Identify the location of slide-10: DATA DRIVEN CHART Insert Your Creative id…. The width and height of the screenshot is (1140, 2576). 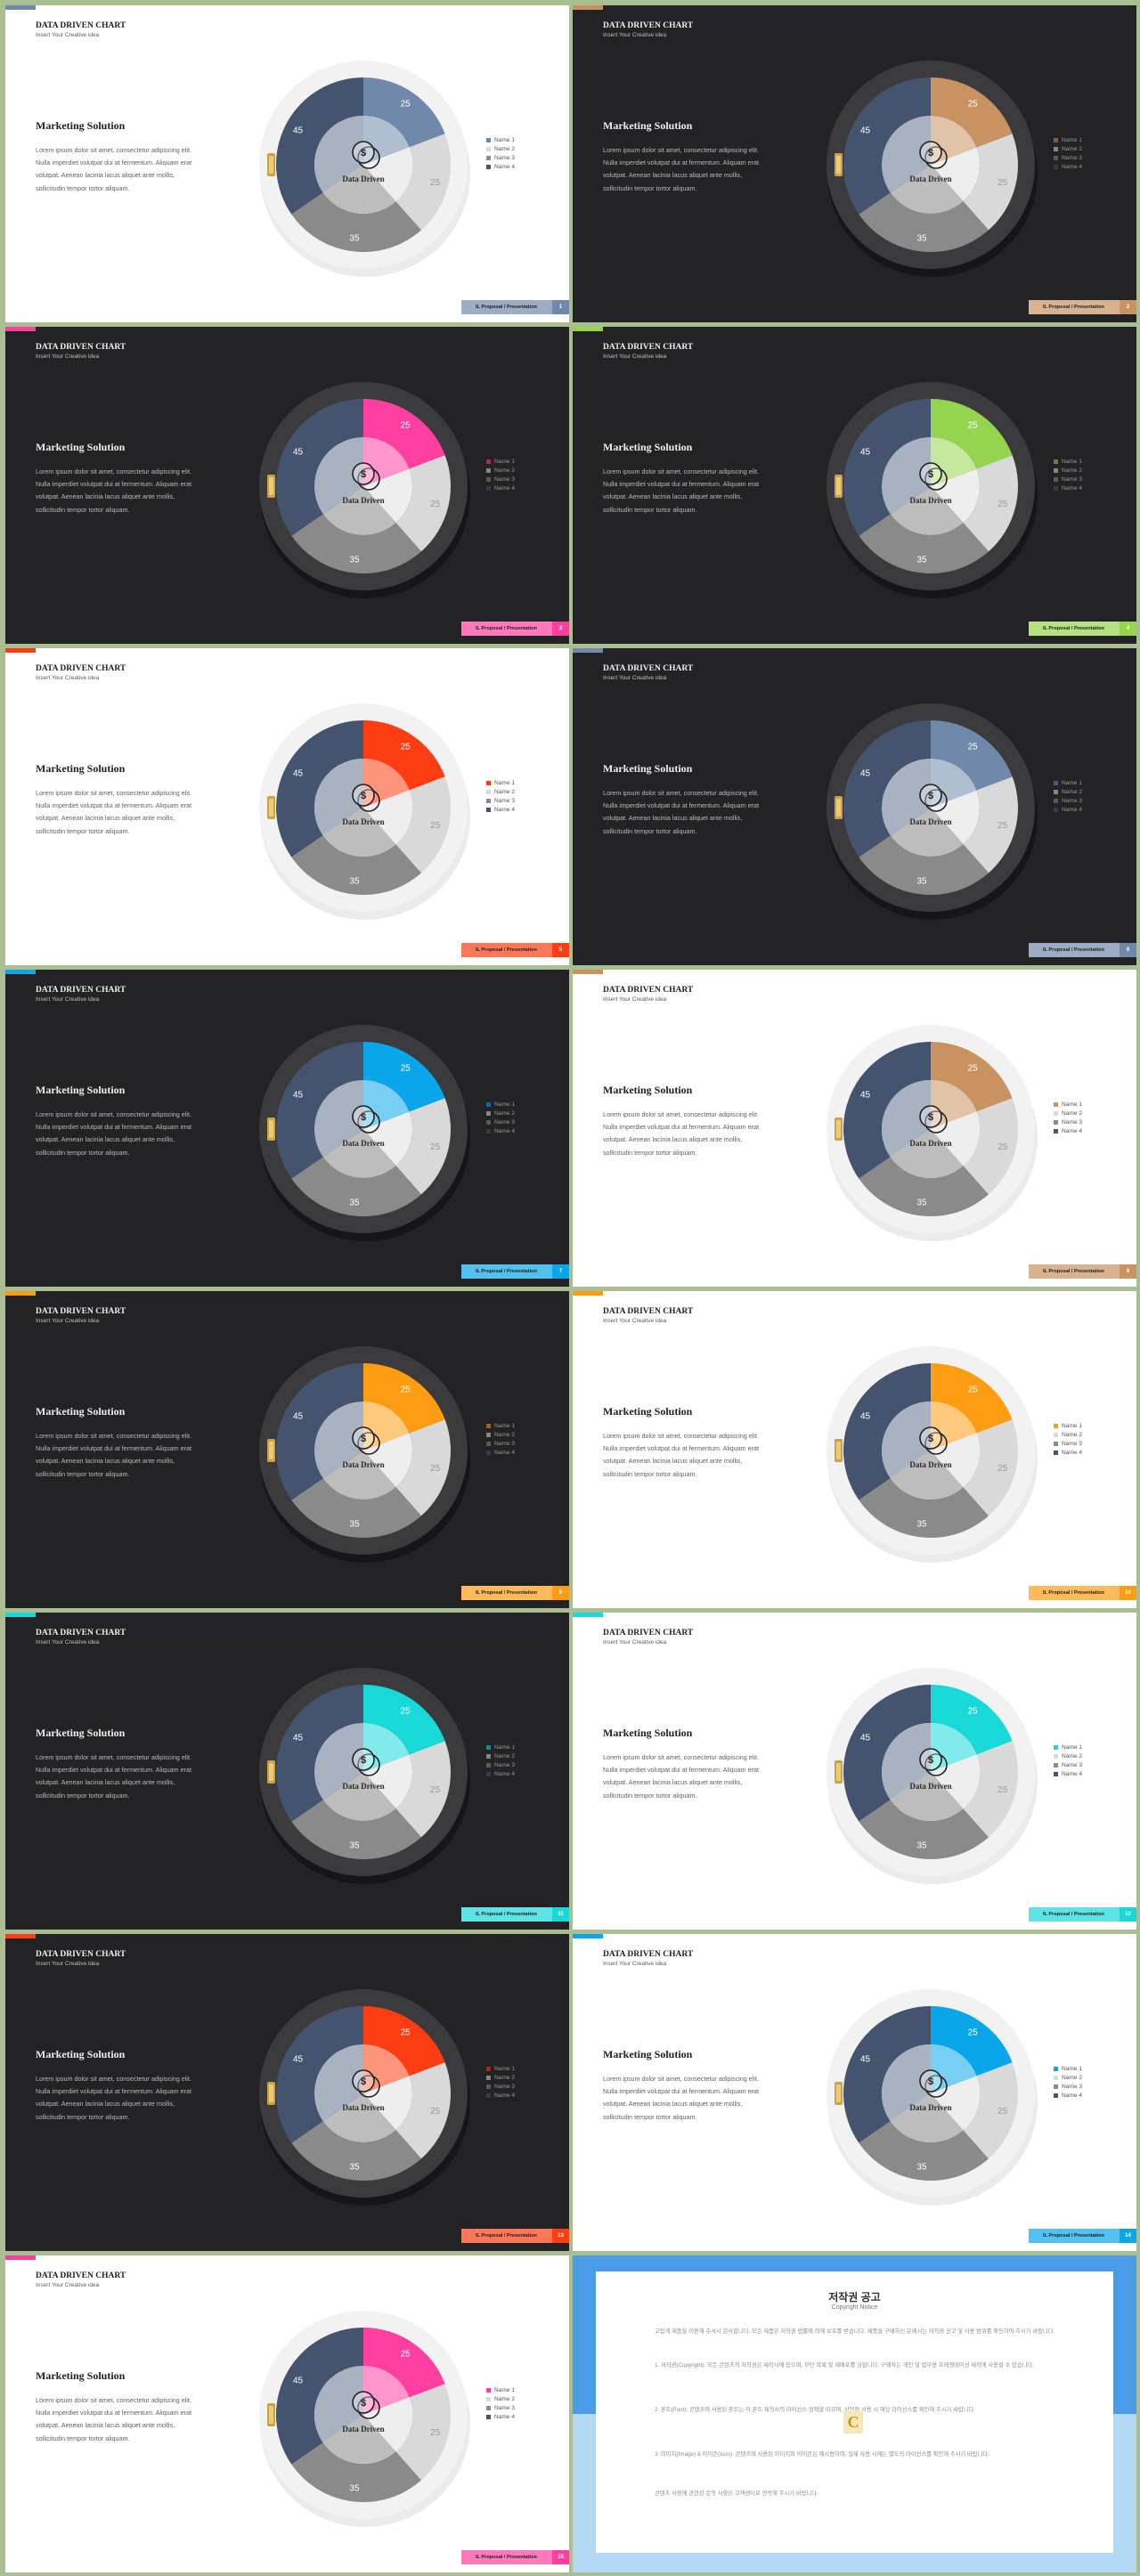
(854, 1449).